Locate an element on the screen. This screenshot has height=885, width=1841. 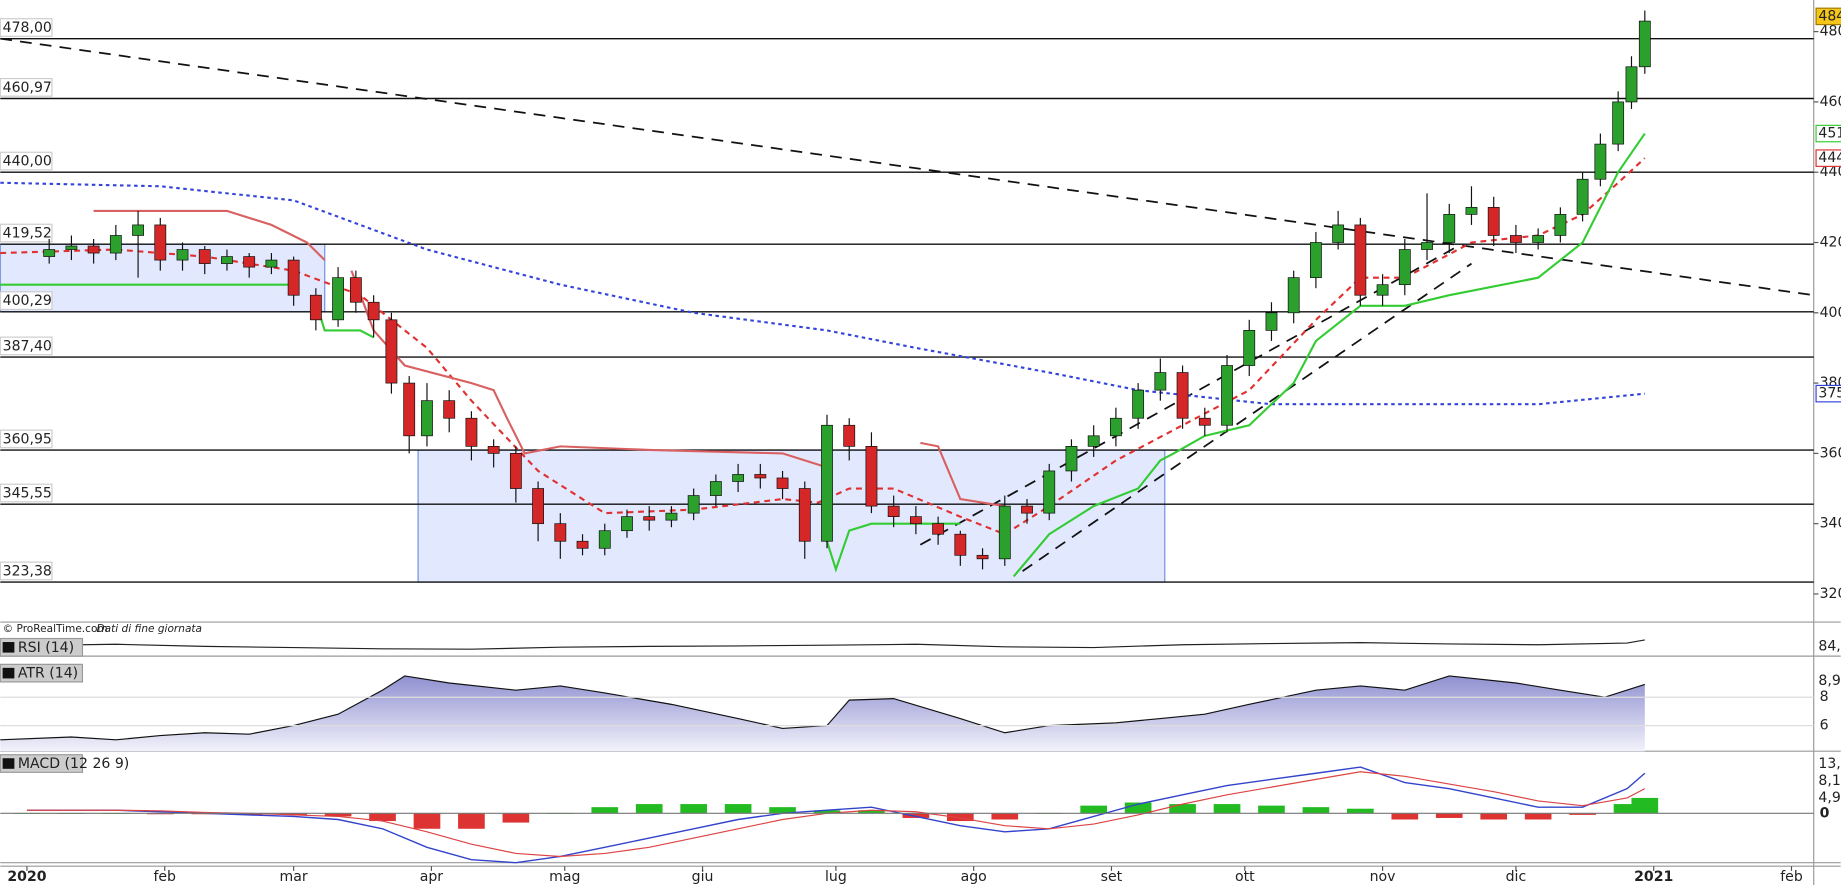
macd-last-label: 8,1 is located at coordinates (1829, 781).